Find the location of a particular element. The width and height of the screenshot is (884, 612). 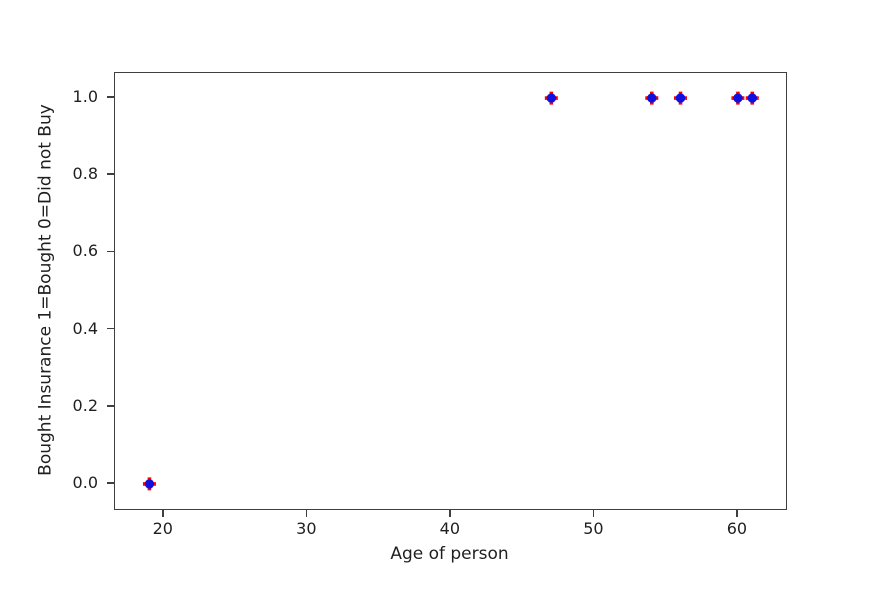

x-tick-label: 40 is located at coordinates (450, 528).